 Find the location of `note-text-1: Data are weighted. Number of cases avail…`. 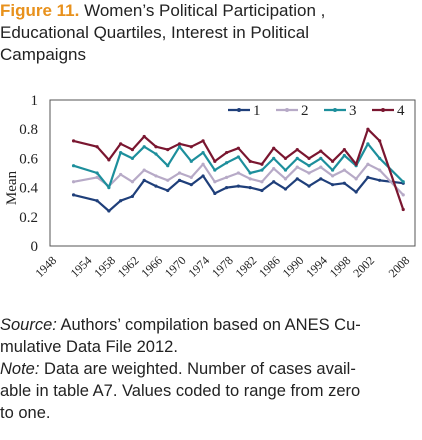

note-text-1: Data are weighted. Number of cases avail… is located at coordinates (197, 369).